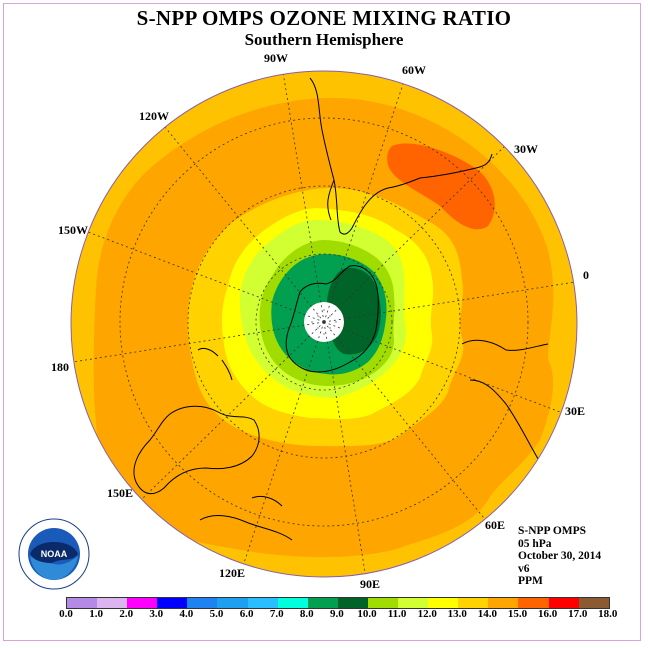  I want to click on lon-label-30w: 30W, so click(526, 149).